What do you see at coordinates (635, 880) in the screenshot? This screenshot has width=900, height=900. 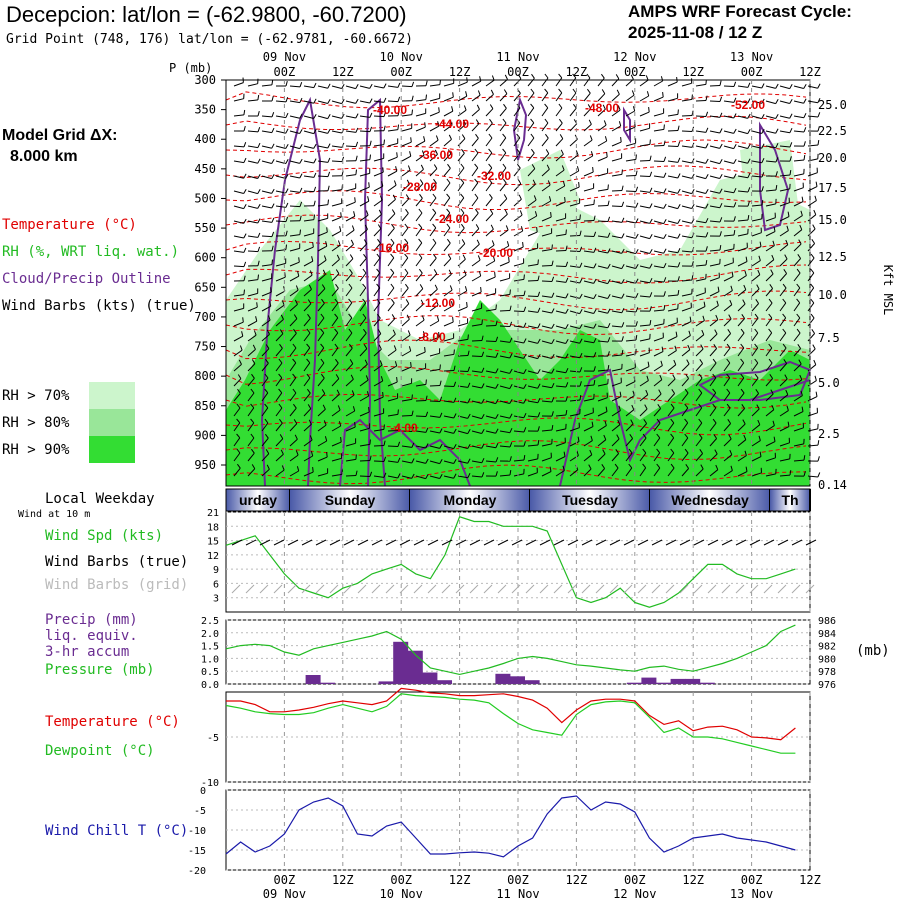 I see `bottom-time-tick: 00Z` at bounding box center [635, 880].